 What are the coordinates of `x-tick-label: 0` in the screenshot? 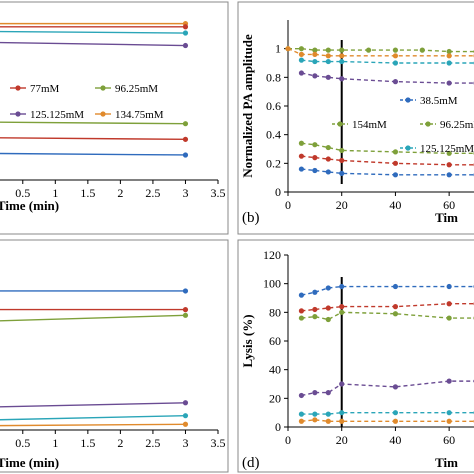 It's located at (288, 205).